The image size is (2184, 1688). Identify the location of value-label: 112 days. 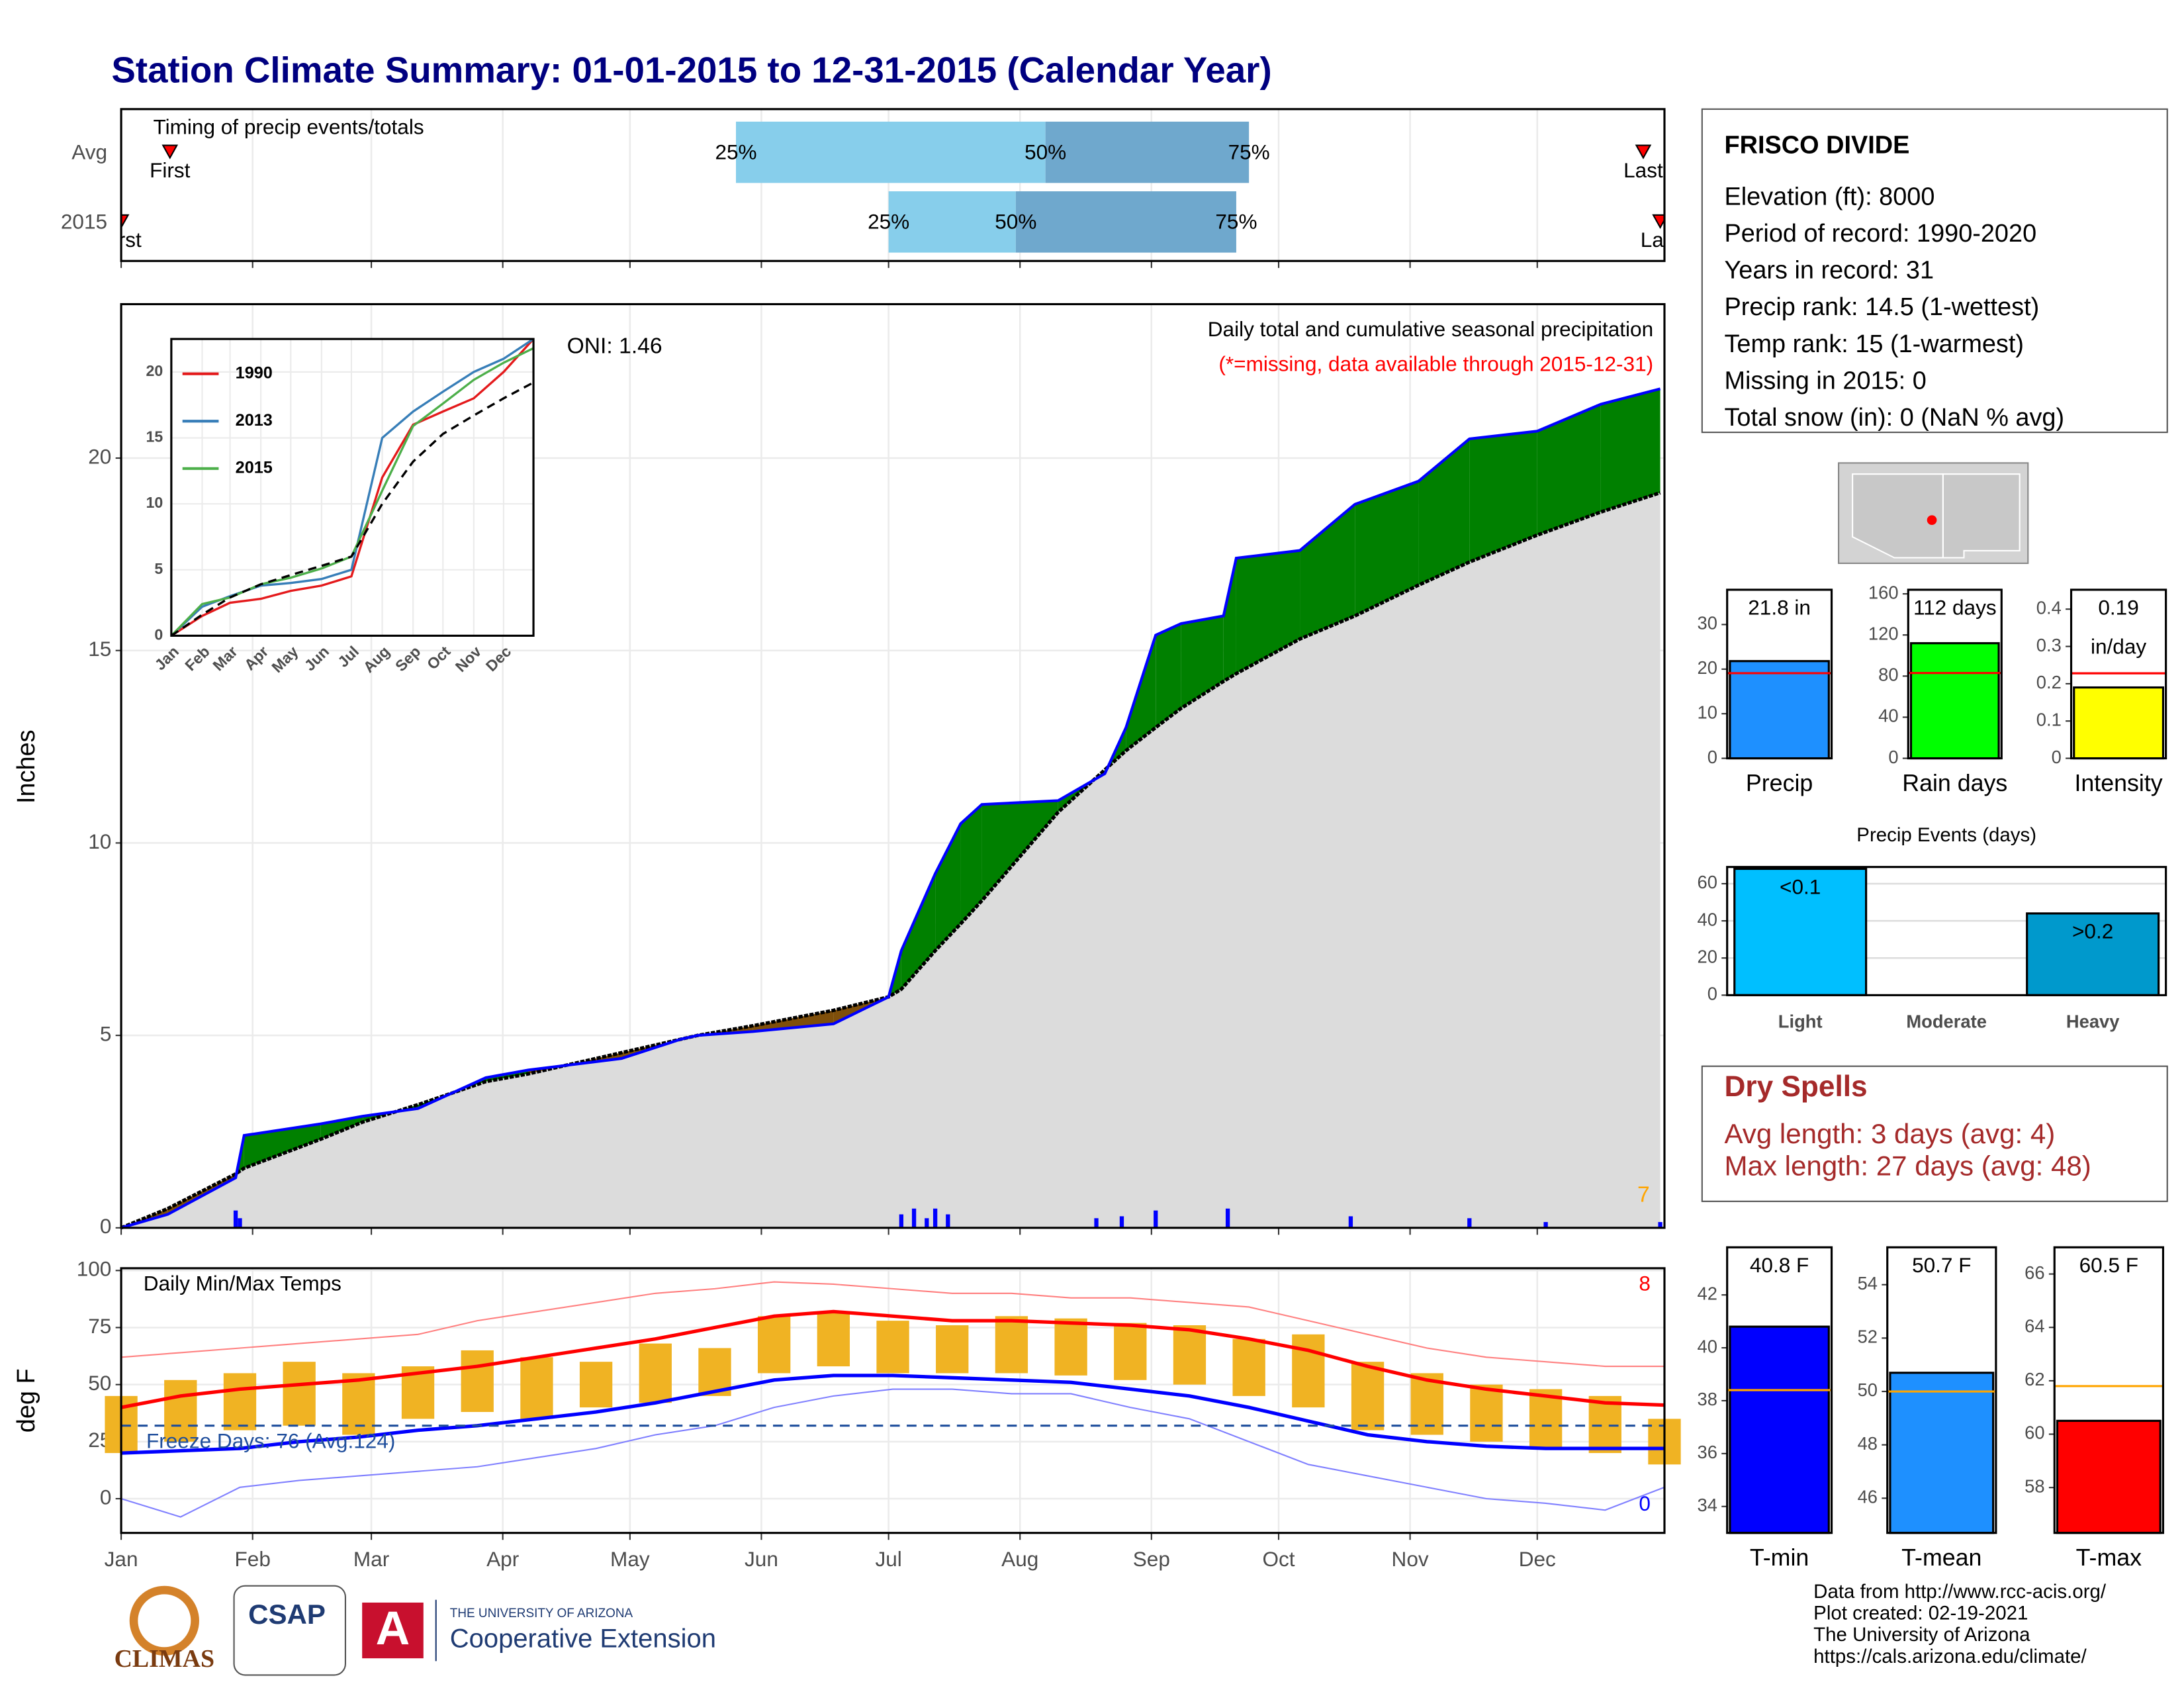
(1955, 608).